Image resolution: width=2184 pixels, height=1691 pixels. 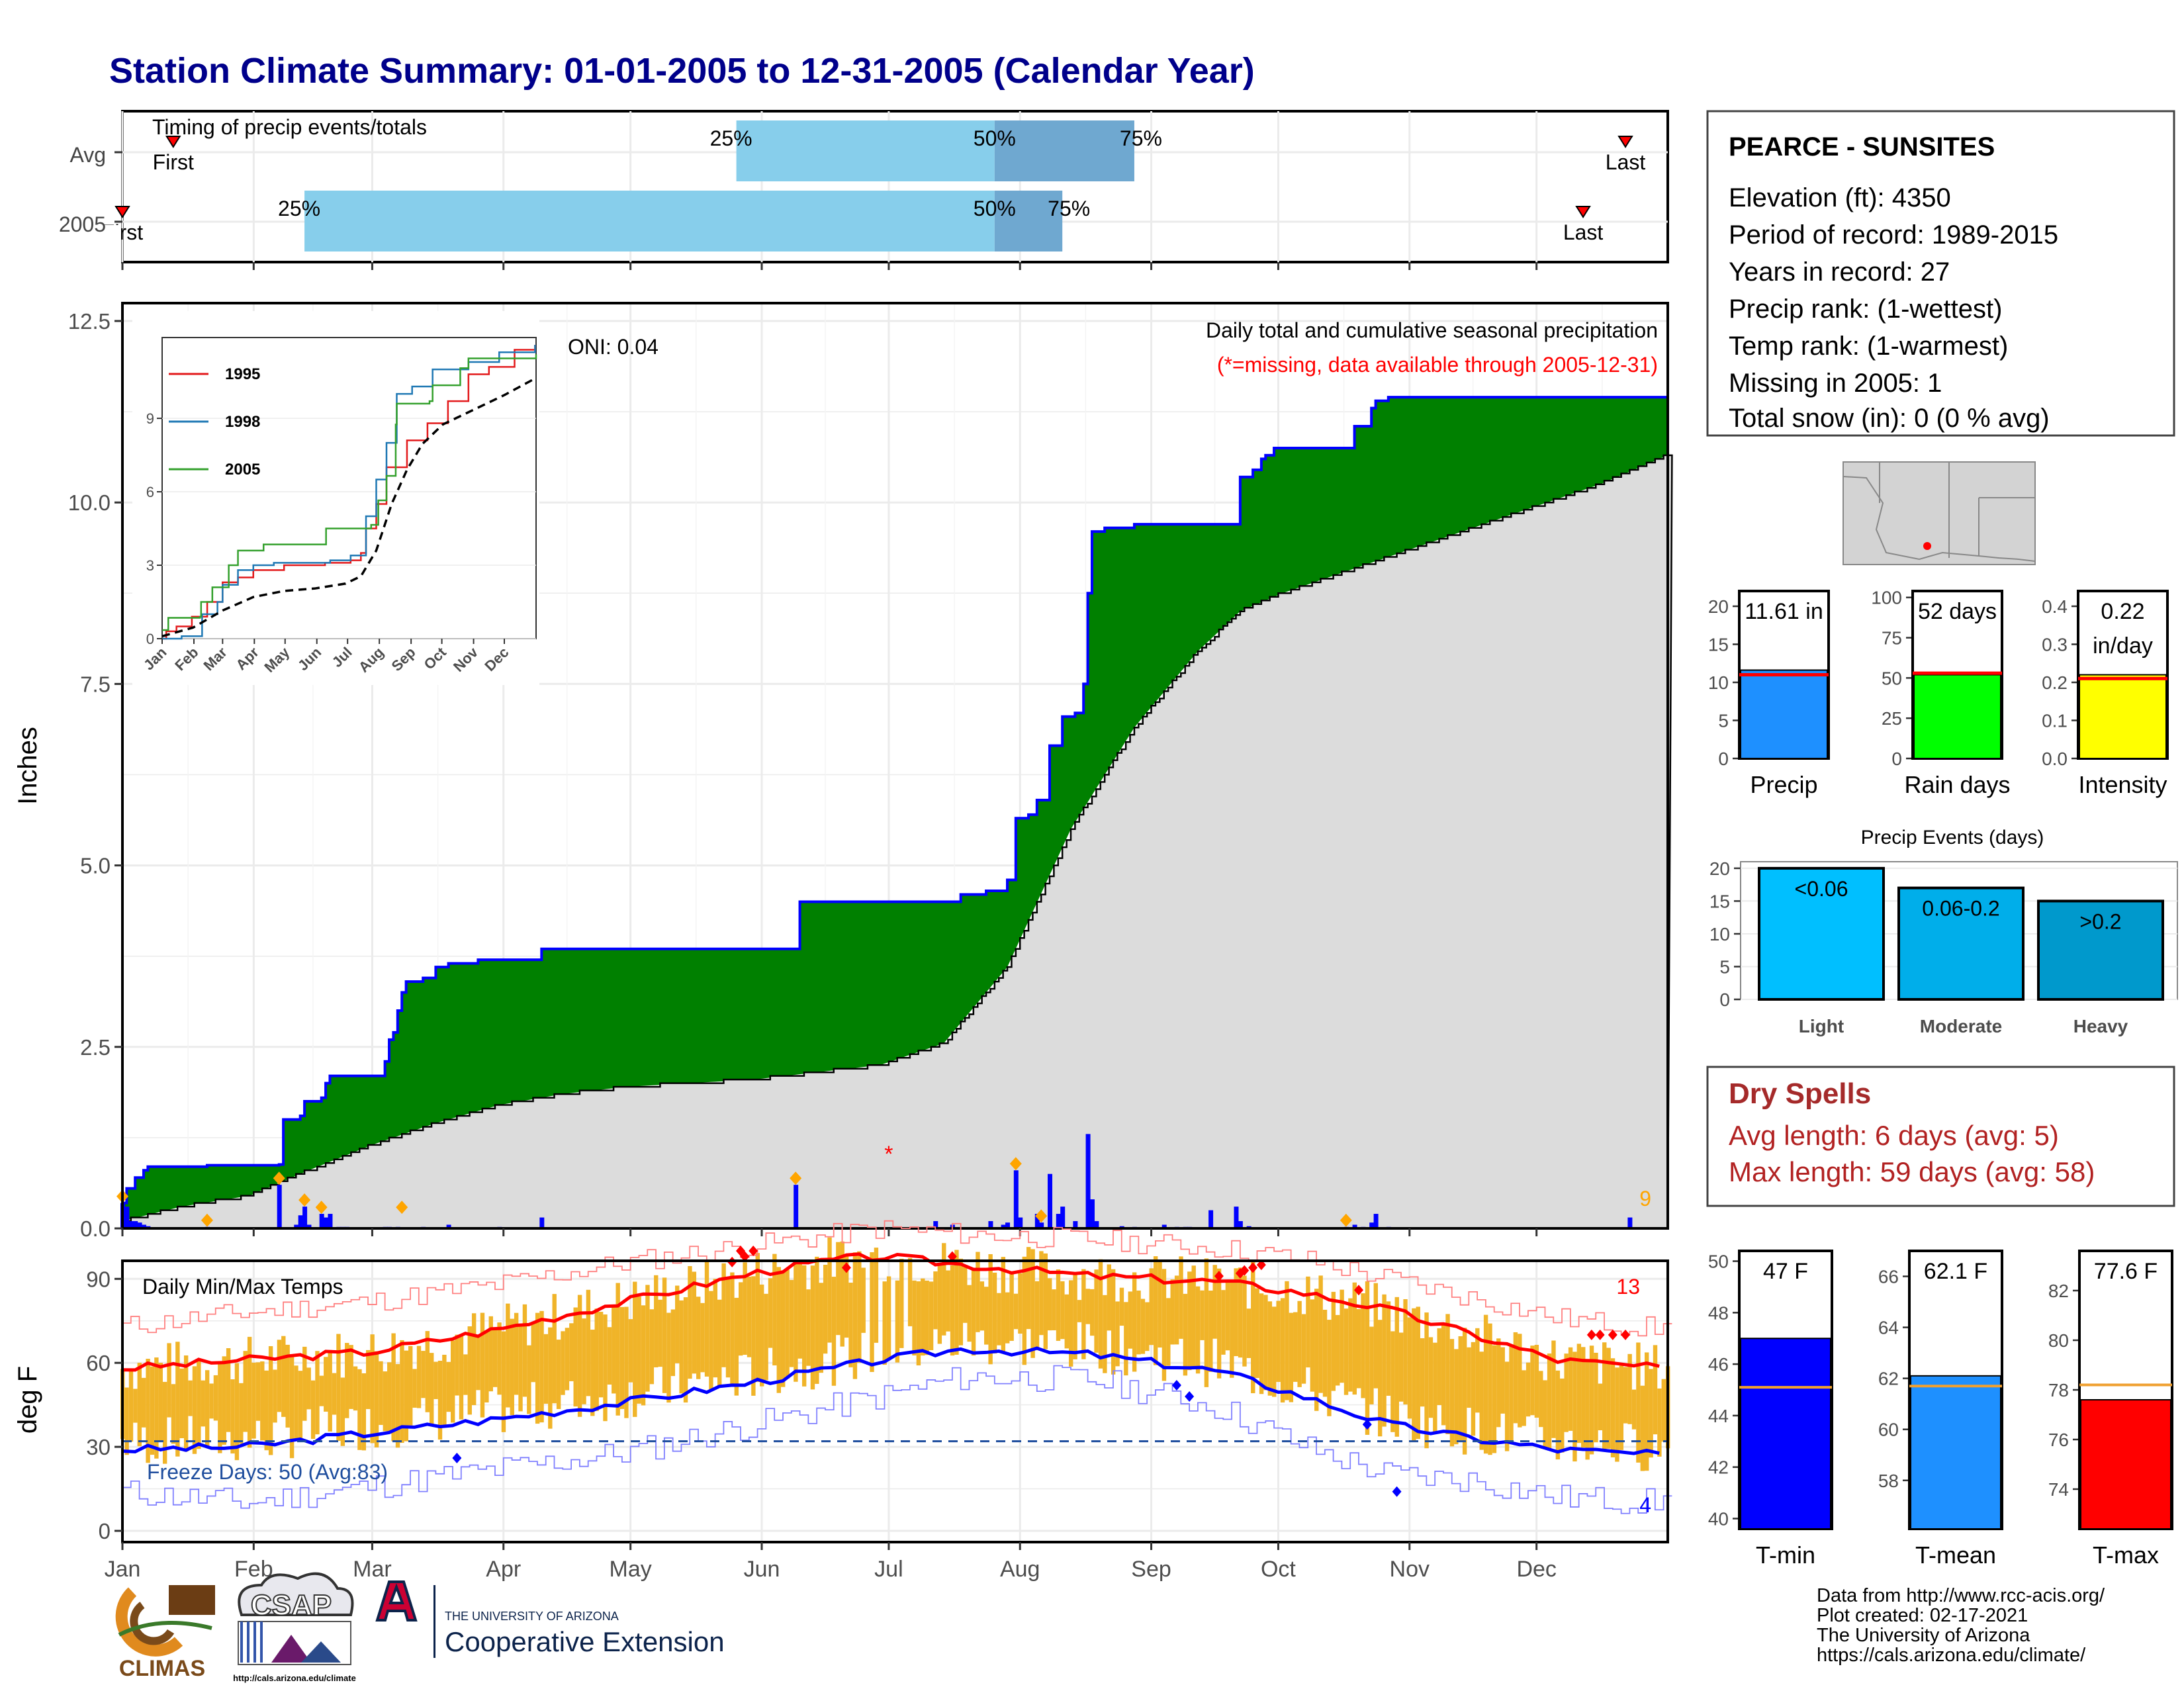 What do you see at coordinates (1718, 682) in the screenshot?
I see `summary-precip-y-tick-label: 10` at bounding box center [1718, 682].